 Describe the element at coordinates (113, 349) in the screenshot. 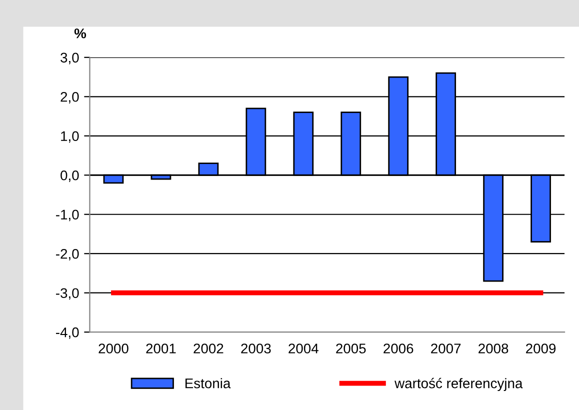

I see `x-tick-label: 2000` at that location.